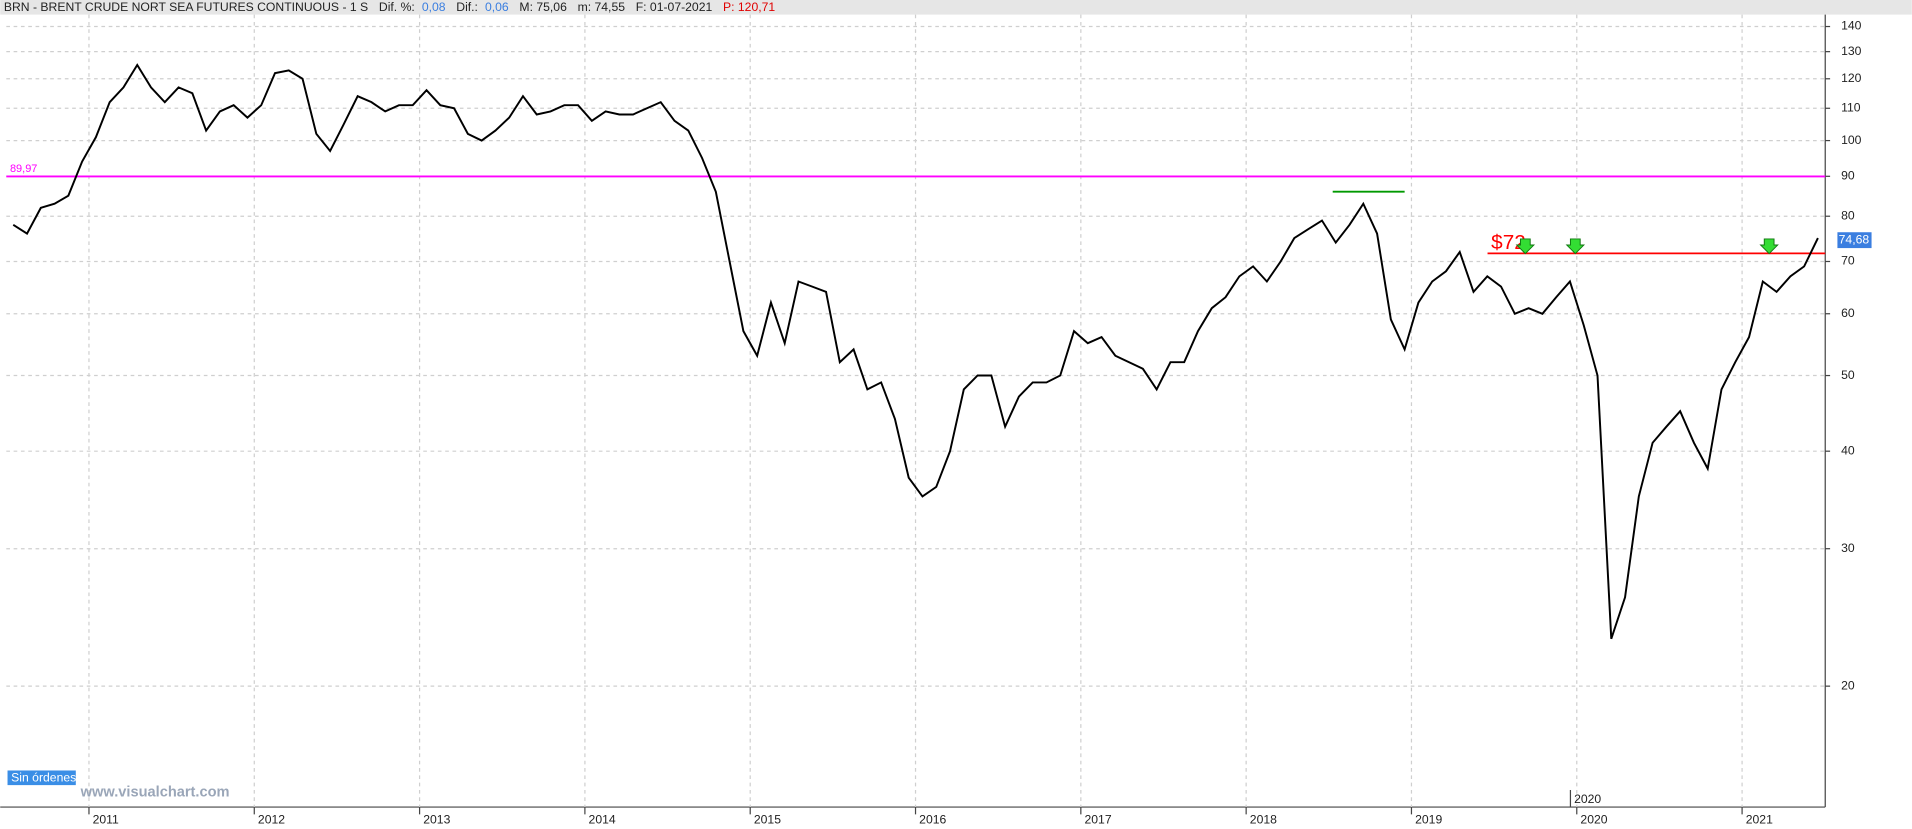 This screenshot has height=829, width=1912. I want to click on level-label: $72, so click(1508, 242).